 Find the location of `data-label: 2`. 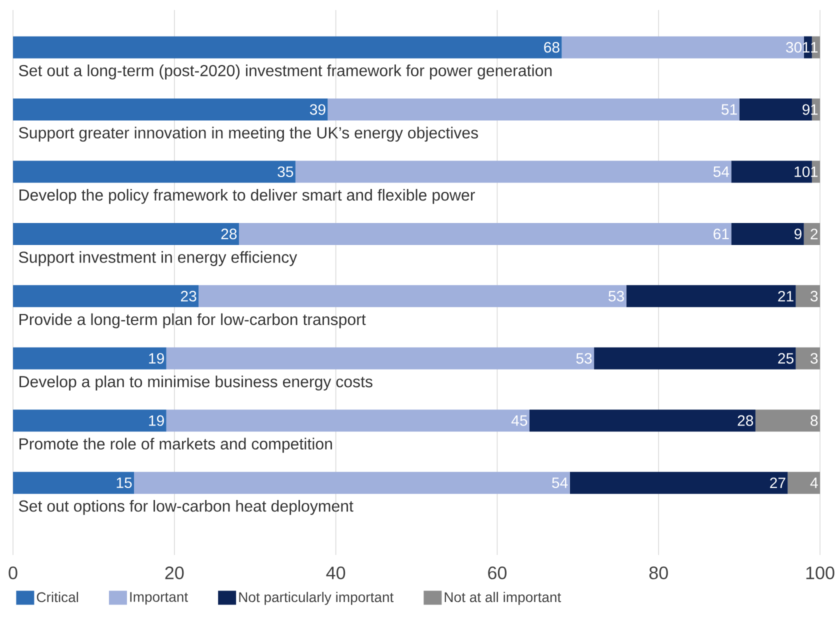

data-label: 2 is located at coordinates (814, 234).